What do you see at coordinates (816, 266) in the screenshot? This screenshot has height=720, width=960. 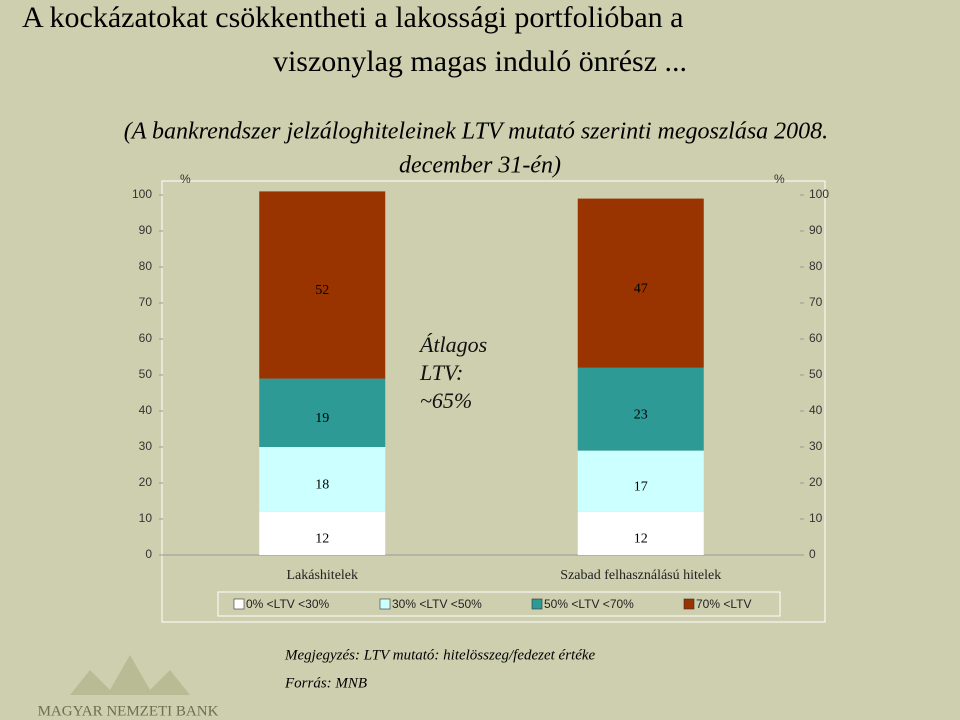 I see `y2-tick-label: 80` at bounding box center [816, 266].